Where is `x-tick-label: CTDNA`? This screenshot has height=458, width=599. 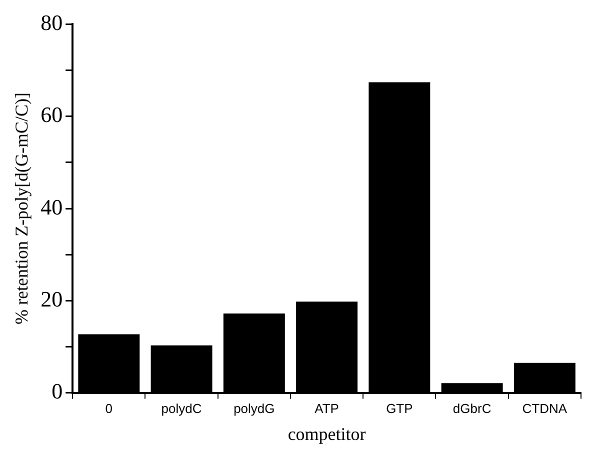 x-tick-label: CTDNA is located at coordinates (545, 408).